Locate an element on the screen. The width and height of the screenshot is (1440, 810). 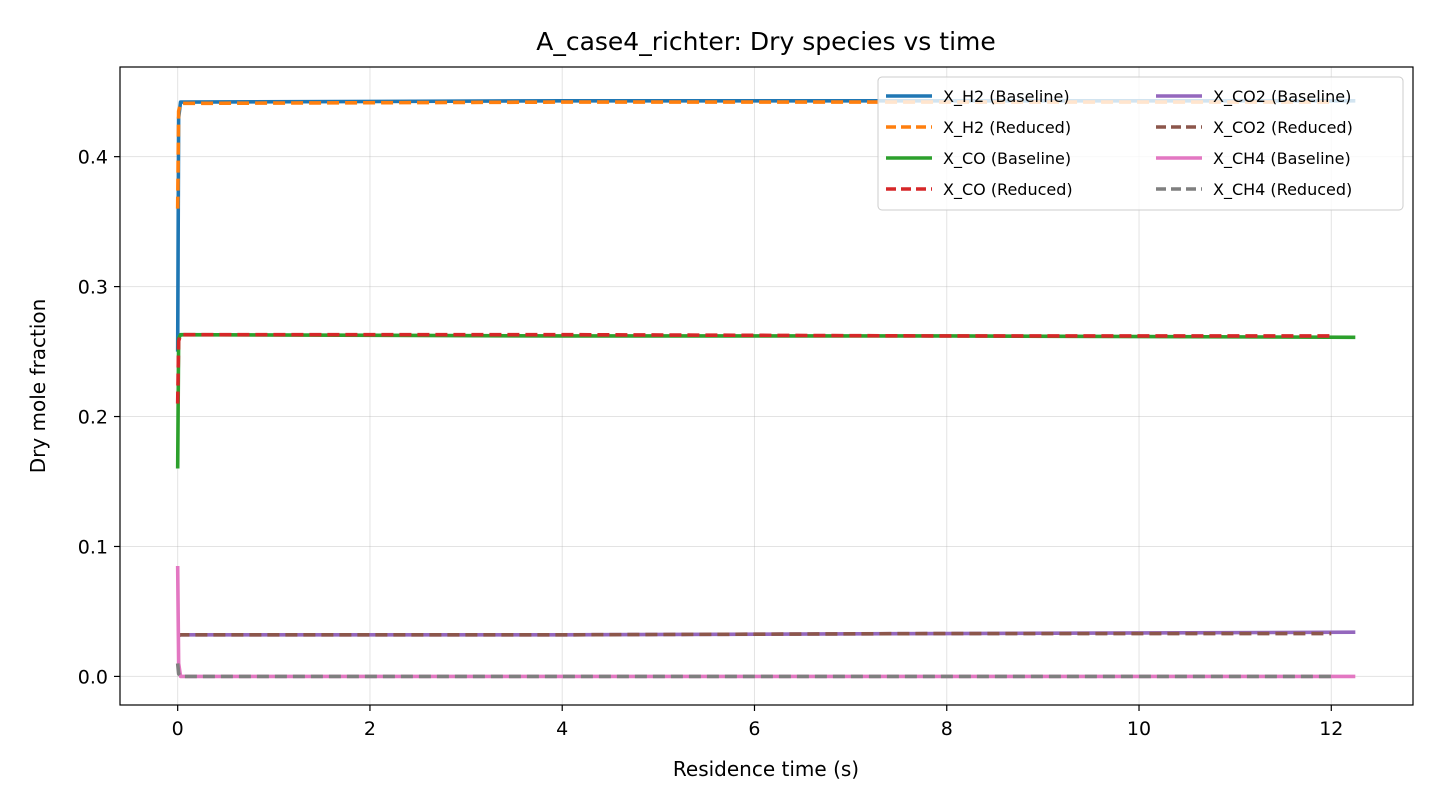
x-tick-label: 12 is located at coordinates (1331, 729).